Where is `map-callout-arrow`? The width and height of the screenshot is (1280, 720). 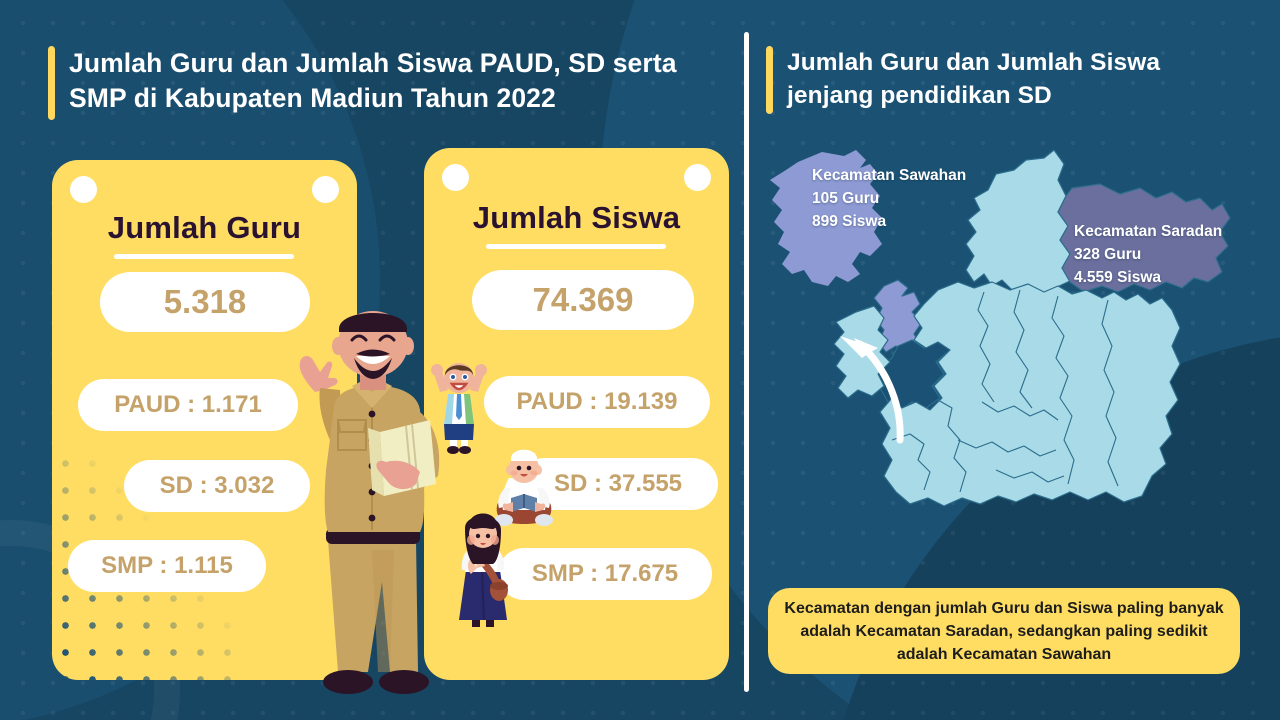
map-callout-arrow is located at coordinates (872, 390).